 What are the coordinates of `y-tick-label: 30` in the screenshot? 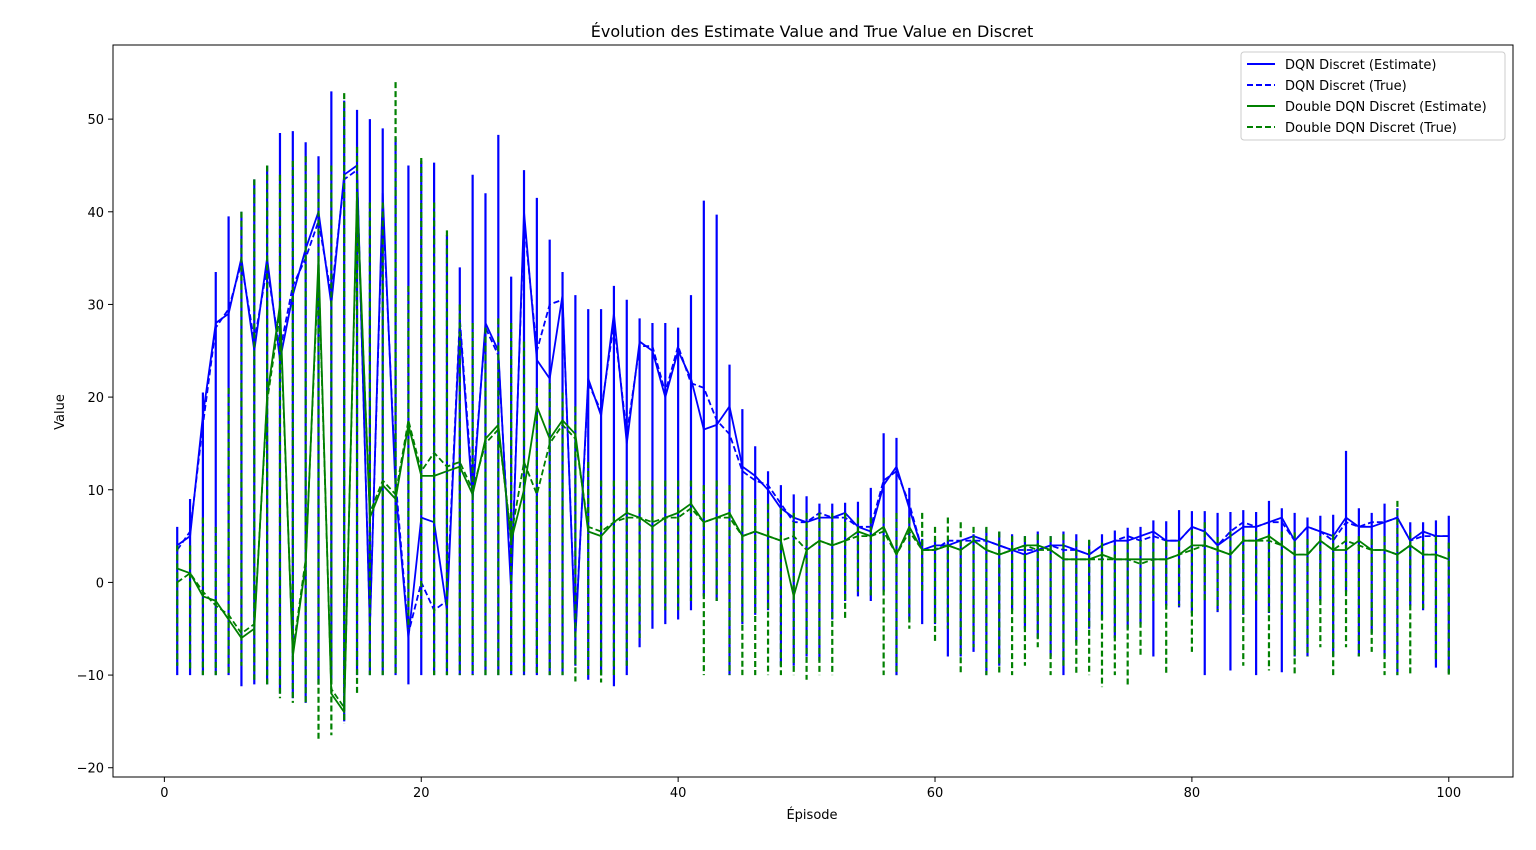 It's located at (95, 305).